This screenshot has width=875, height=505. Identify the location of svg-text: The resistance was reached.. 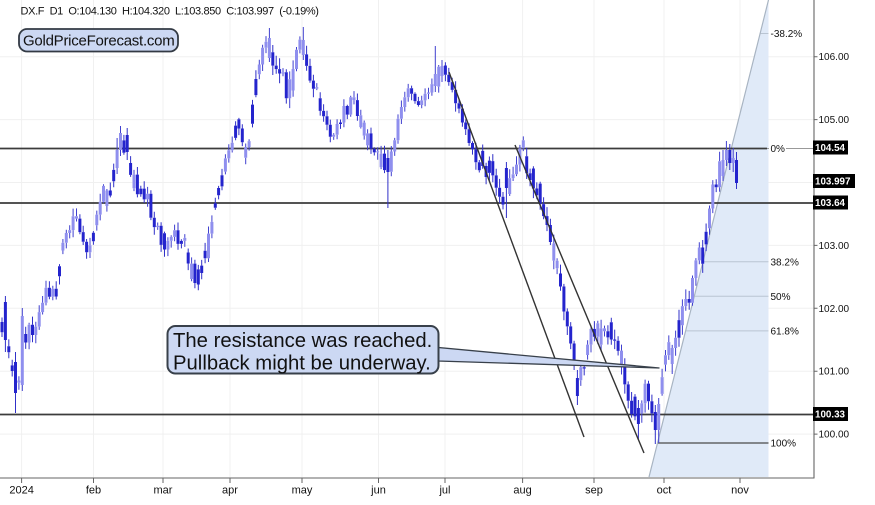
(302, 341).